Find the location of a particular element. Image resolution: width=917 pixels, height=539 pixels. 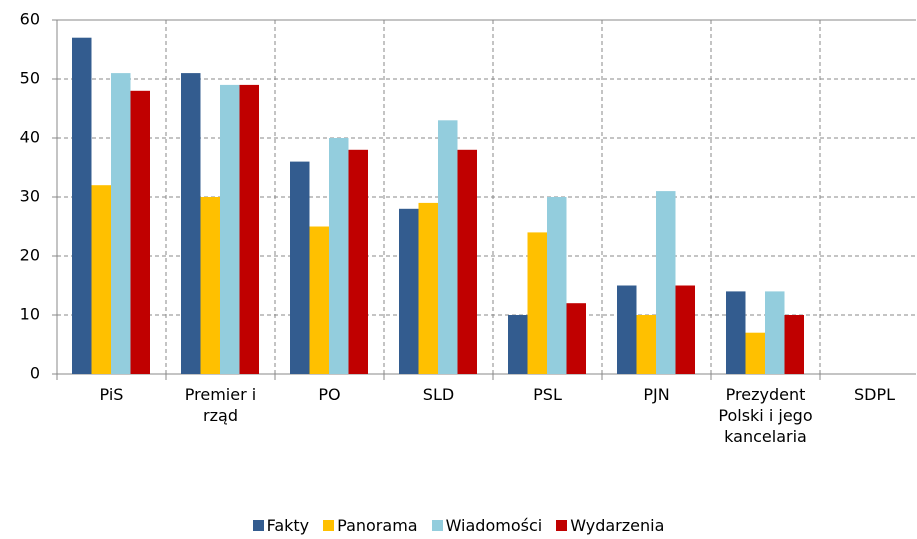

legend-item: Wydarzenia is located at coordinates (610, 525).